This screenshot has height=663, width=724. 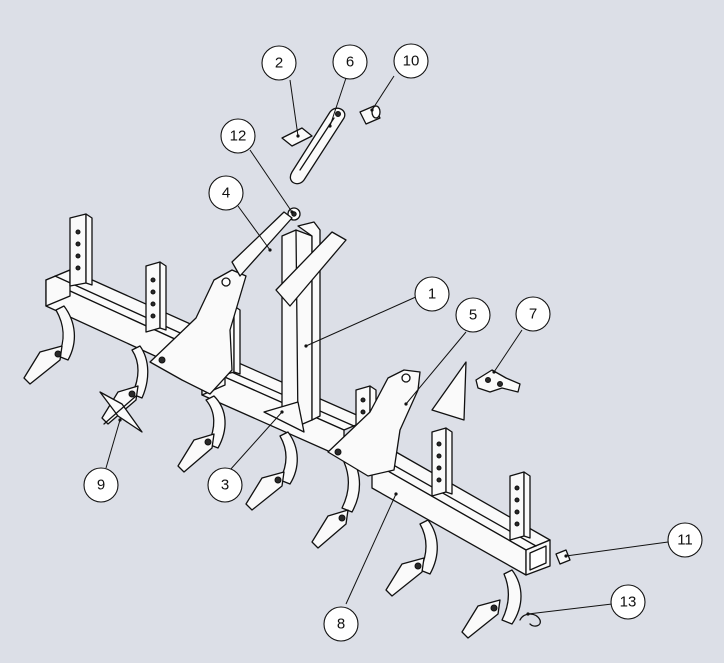 I want to click on top-link-plates, so click(x=289, y=259).